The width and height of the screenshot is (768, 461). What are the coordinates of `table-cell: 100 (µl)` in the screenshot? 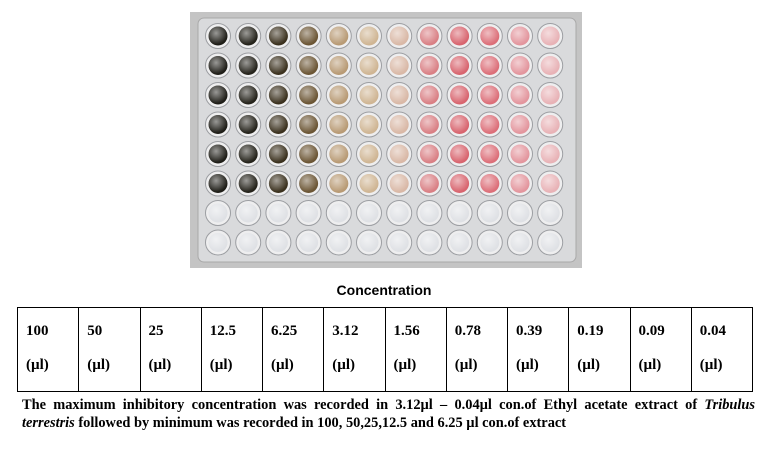 It's located at (48, 349).